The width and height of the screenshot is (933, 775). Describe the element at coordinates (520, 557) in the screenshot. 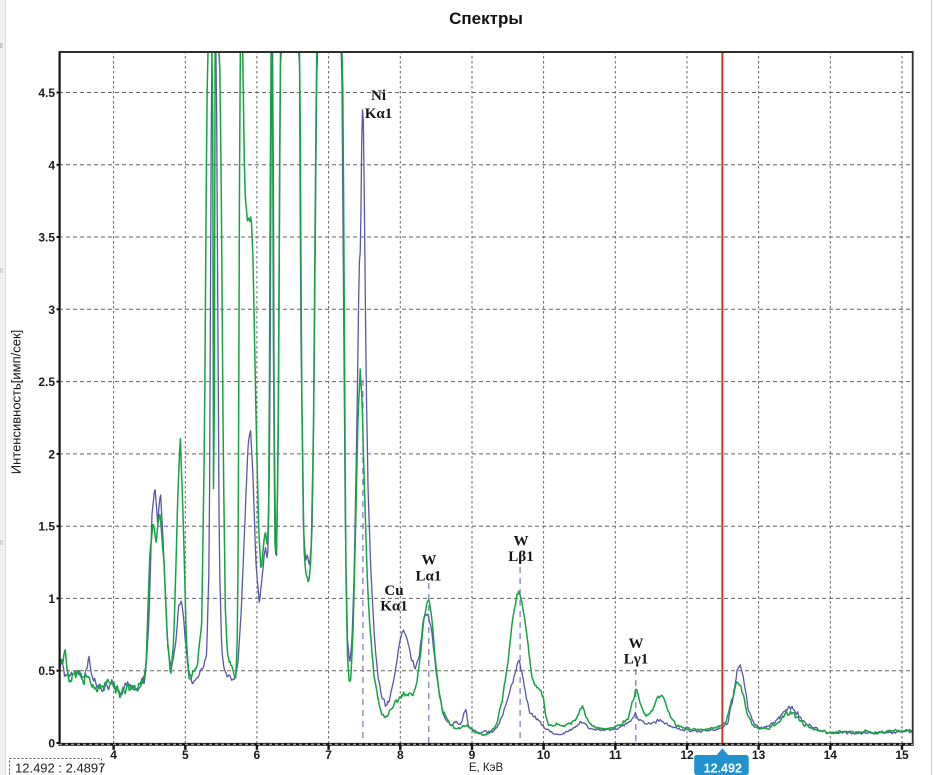

I see `svg-text: Lβ1` at that location.